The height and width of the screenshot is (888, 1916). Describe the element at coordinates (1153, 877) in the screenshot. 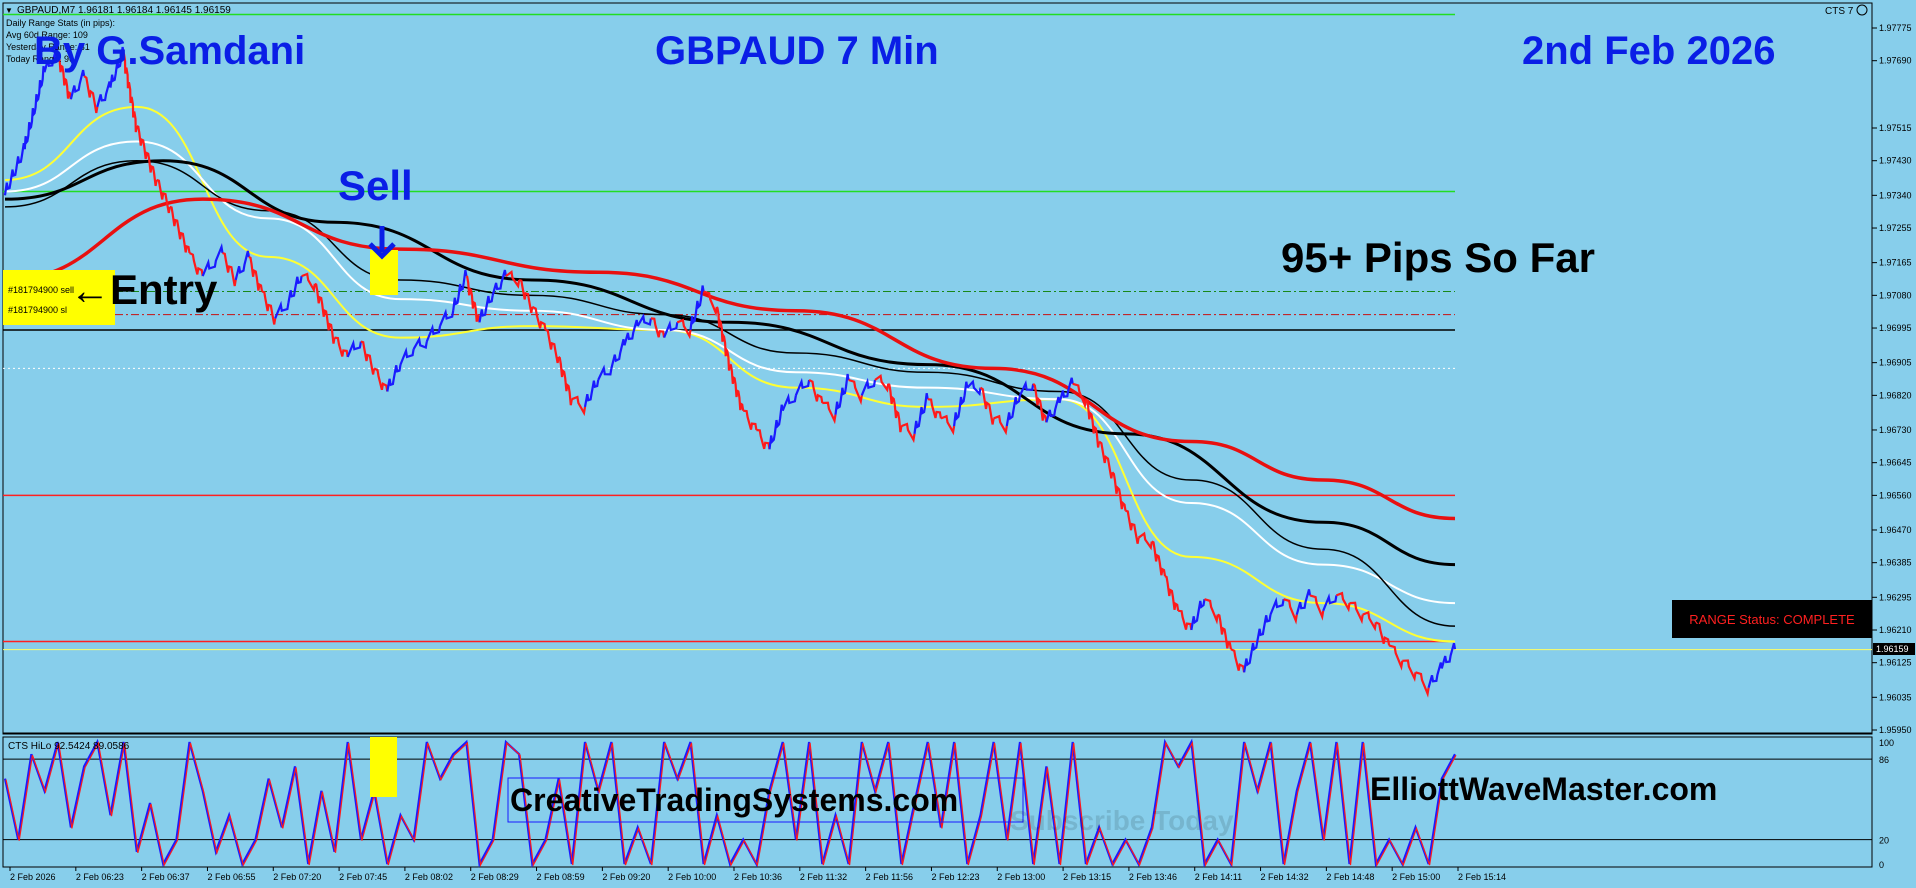

I see `x-tick-label-17: 2 Feb 13:46` at that location.